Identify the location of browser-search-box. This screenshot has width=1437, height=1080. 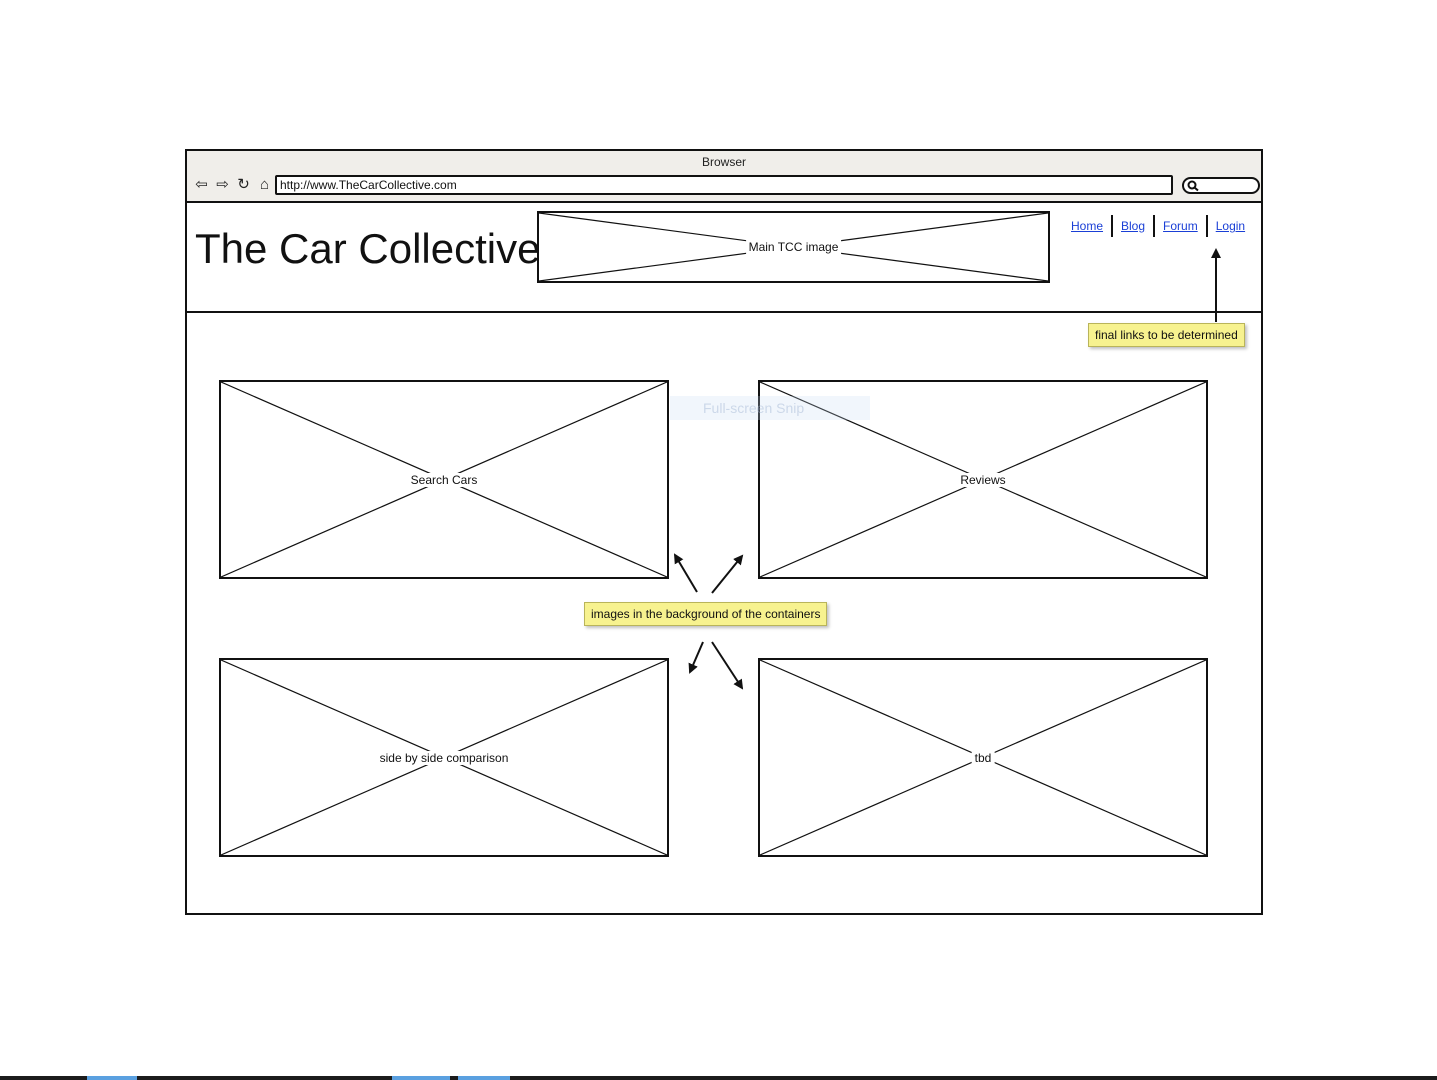
(1221, 185).